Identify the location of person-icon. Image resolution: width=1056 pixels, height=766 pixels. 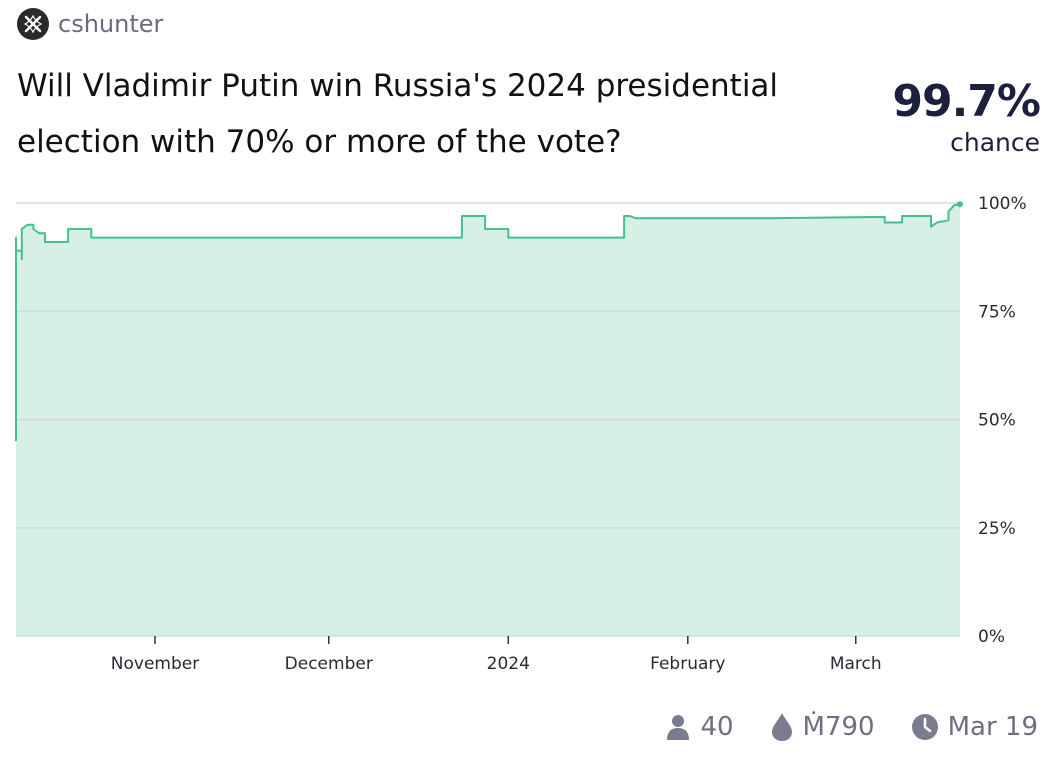
(678, 727).